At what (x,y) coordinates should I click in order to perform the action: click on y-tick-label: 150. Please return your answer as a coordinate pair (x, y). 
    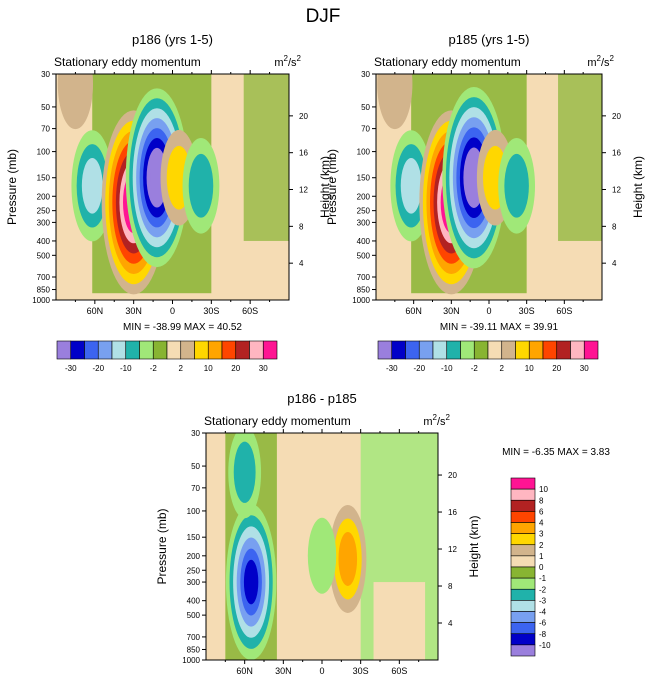
    Looking at the image, I should click on (364, 178).